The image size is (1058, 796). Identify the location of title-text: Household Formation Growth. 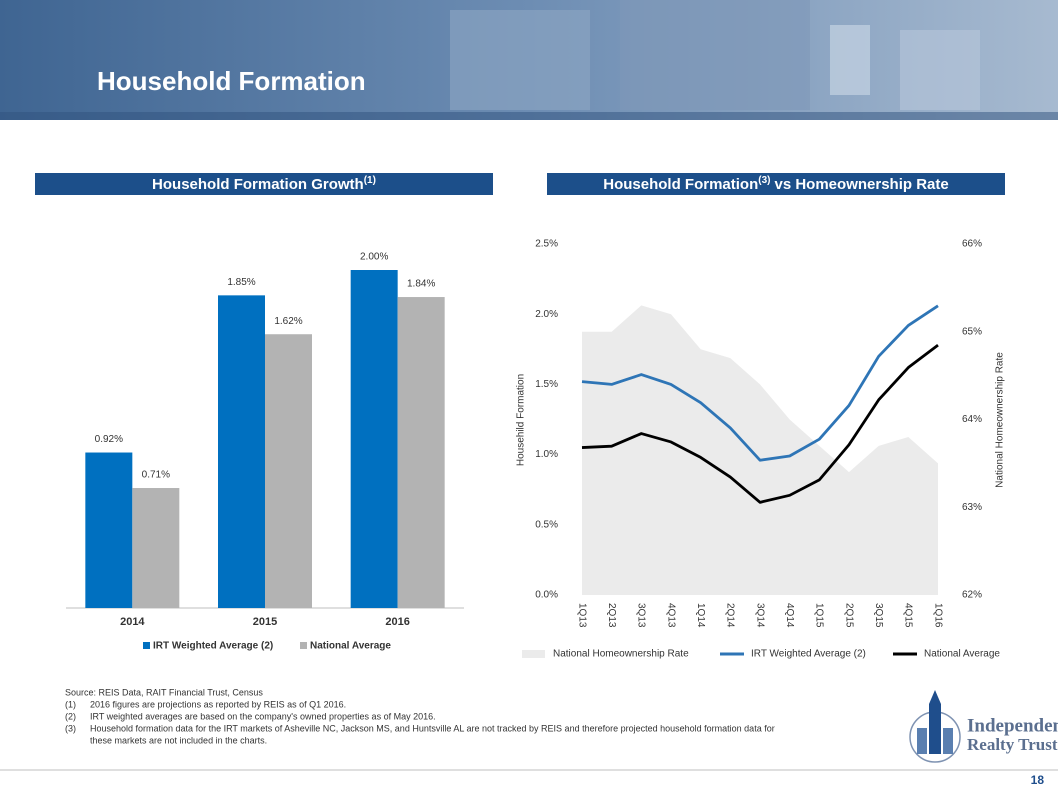
(258, 184).